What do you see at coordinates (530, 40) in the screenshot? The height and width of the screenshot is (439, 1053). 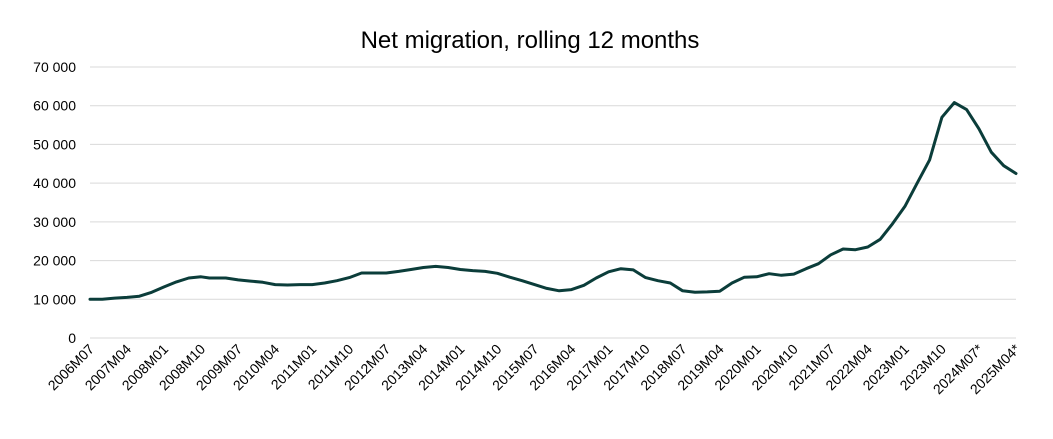 I see `chart-title: Net migration, rolling 12 months` at bounding box center [530, 40].